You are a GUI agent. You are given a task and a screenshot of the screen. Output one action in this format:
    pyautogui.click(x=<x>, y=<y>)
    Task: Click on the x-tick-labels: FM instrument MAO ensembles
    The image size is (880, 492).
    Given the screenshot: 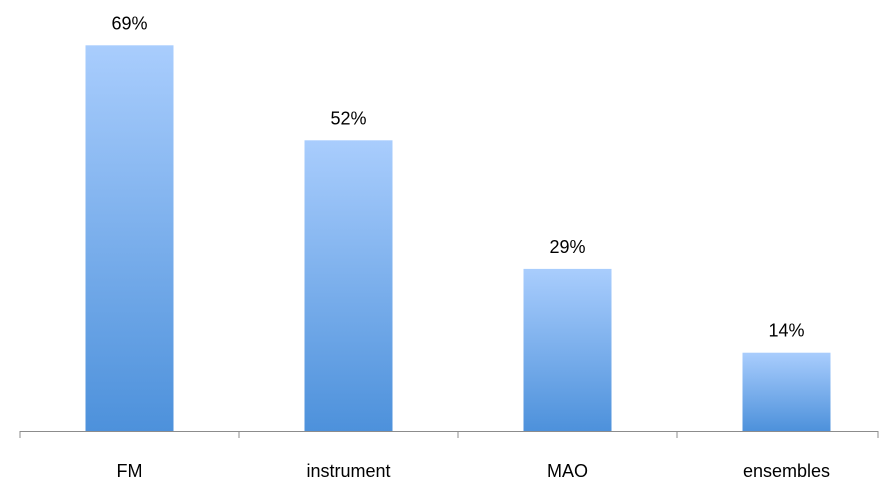 What is the action you would take?
    pyautogui.click(x=474, y=471)
    